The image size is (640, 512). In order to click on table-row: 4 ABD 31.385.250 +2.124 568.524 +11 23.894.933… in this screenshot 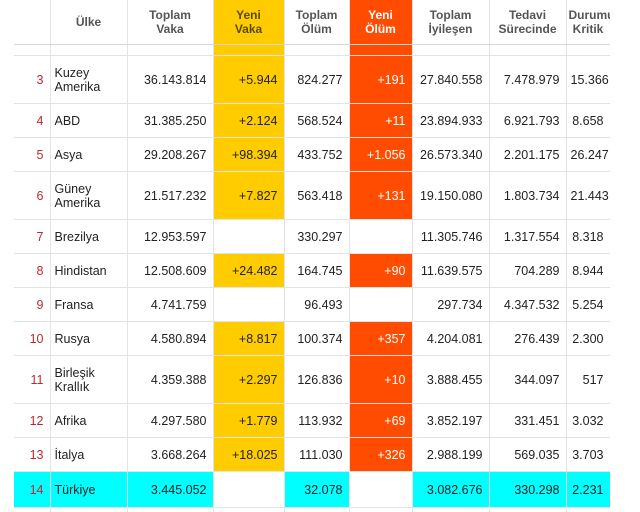, I will do `click(312, 120)`.